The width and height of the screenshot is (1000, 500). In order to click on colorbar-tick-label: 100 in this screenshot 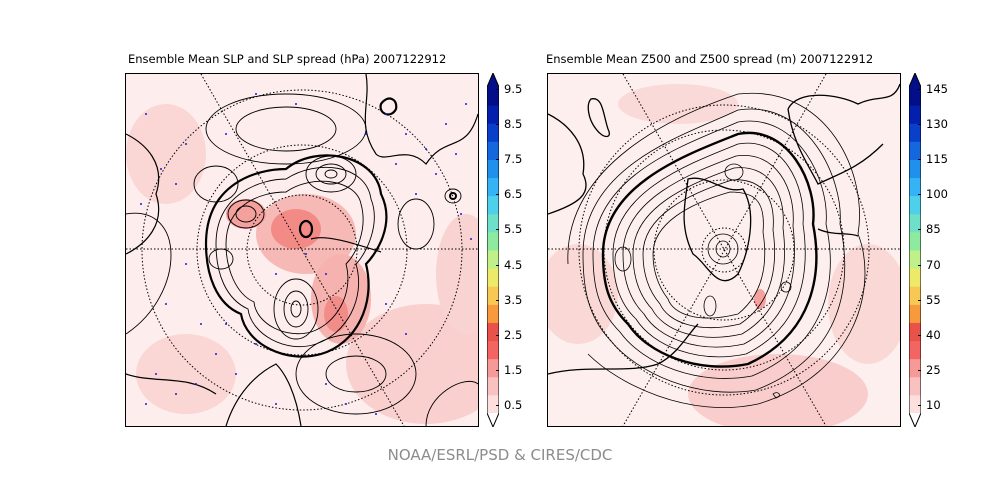, I will do `click(937, 194)`.